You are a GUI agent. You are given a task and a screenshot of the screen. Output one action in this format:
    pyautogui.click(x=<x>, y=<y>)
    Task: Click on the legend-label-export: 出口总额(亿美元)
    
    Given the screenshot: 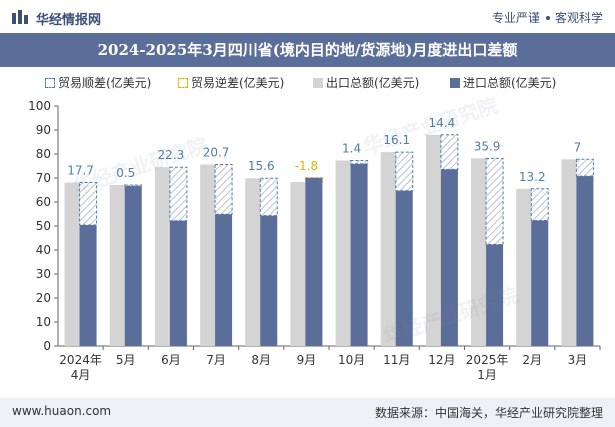 What is the action you would take?
    pyautogui.click(x=373, y=83)
    